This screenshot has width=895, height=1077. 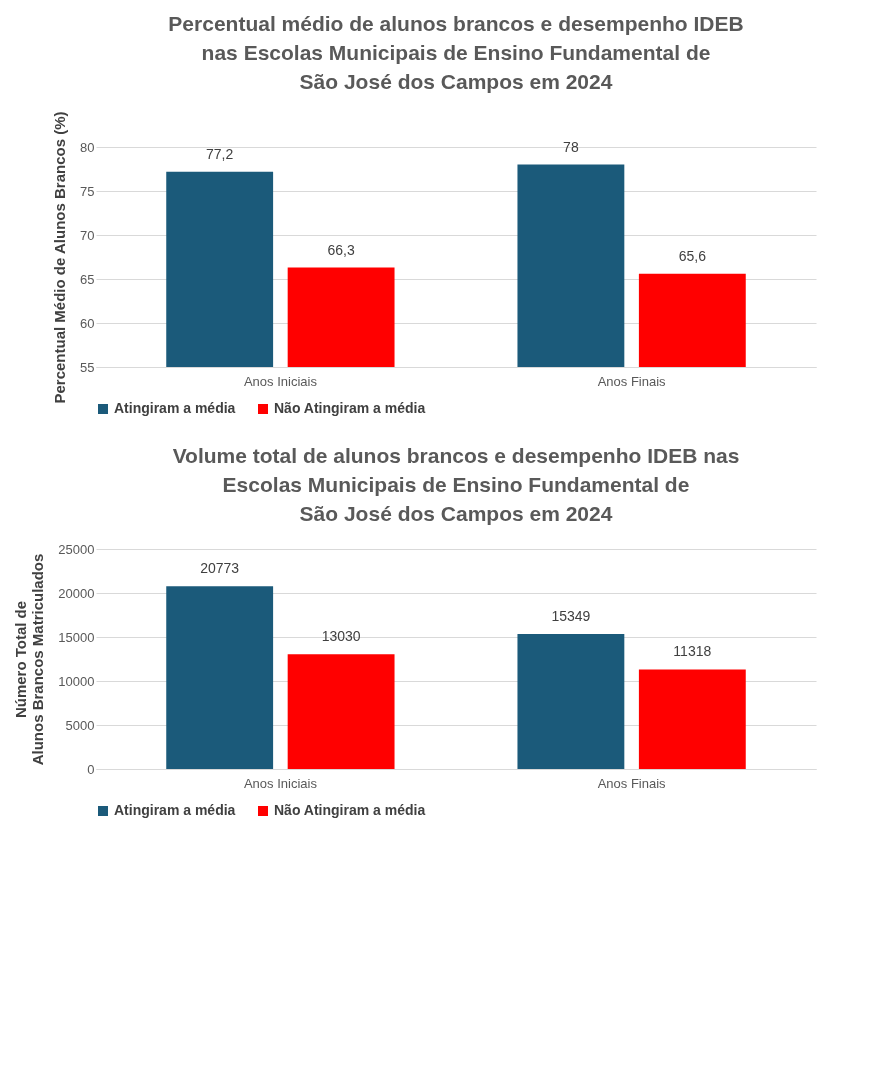 I want to click on y-tick-label: 55, so click(x=87, y=367).